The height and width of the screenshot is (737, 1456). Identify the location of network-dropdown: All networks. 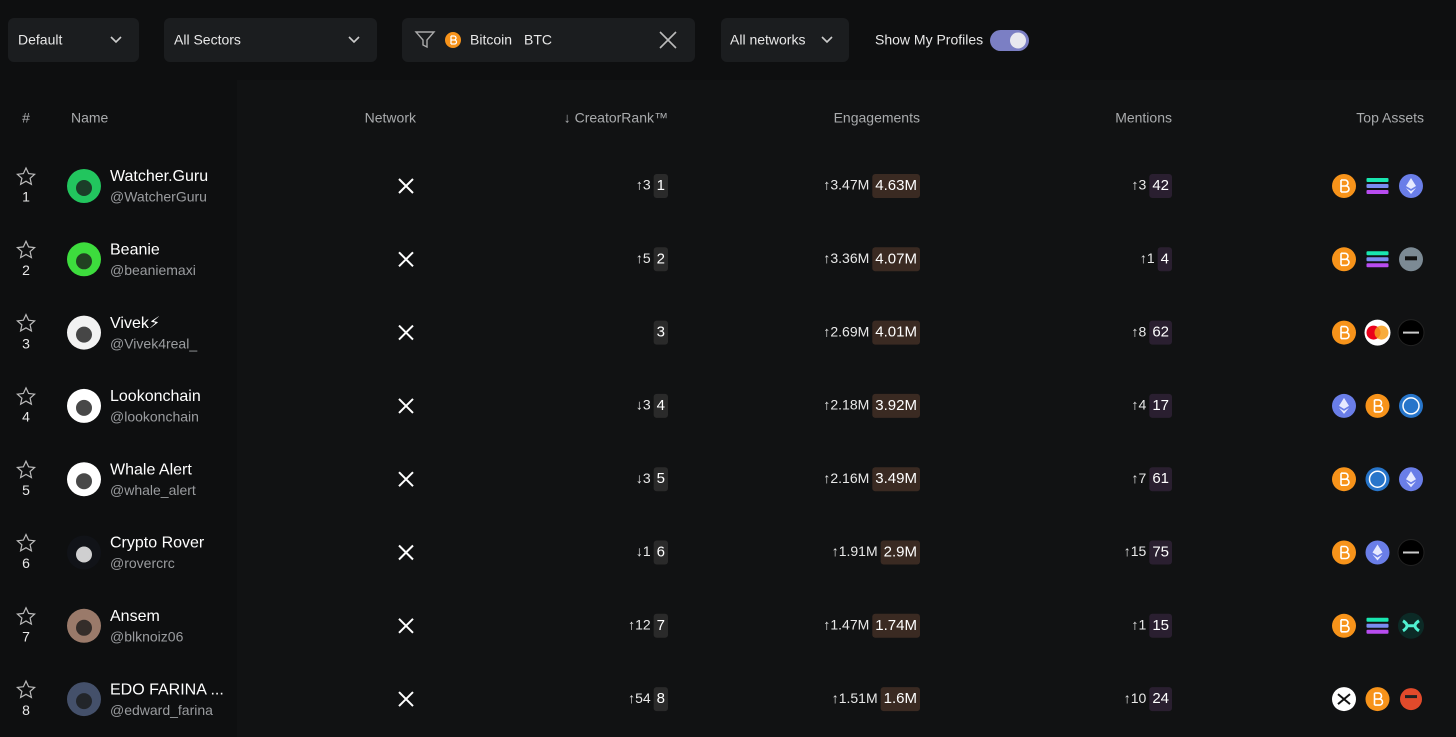
(785, 40).